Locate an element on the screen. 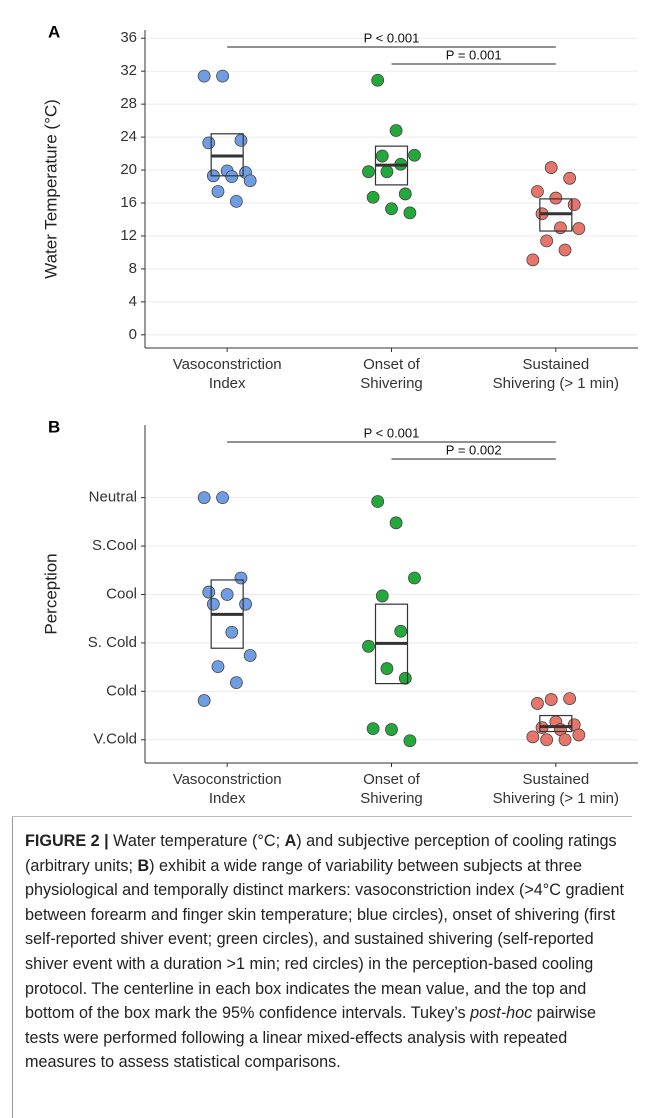 Image resolution: width=654 pixels, height=1118 pixels. y-tick-label: 20 is located at coordinates (128, 169).